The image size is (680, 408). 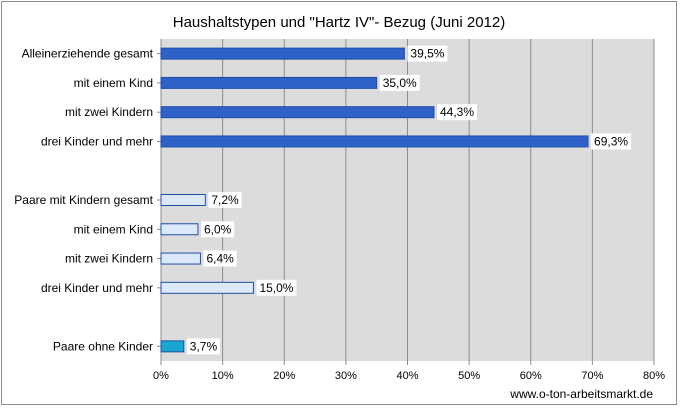 I want to click on x-tick-label: 70%, so click(x=592, y=376).